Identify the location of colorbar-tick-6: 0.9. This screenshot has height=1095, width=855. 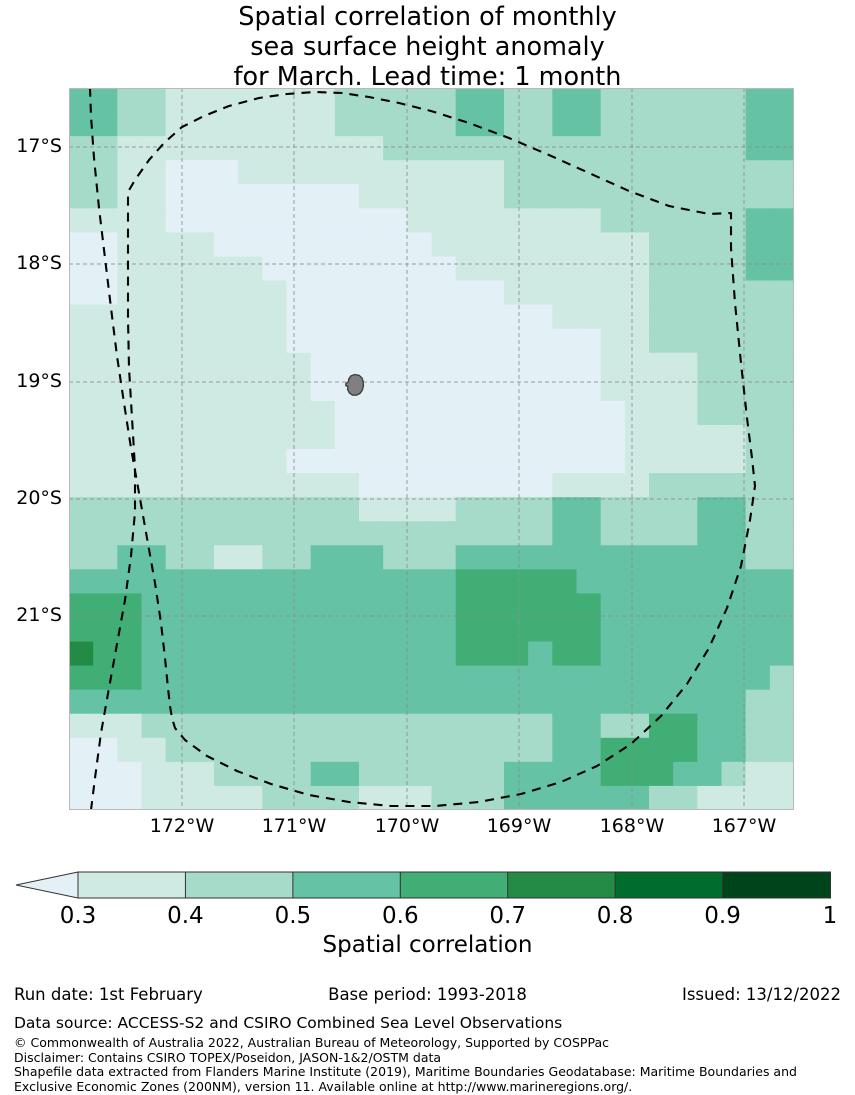
(722, 916).